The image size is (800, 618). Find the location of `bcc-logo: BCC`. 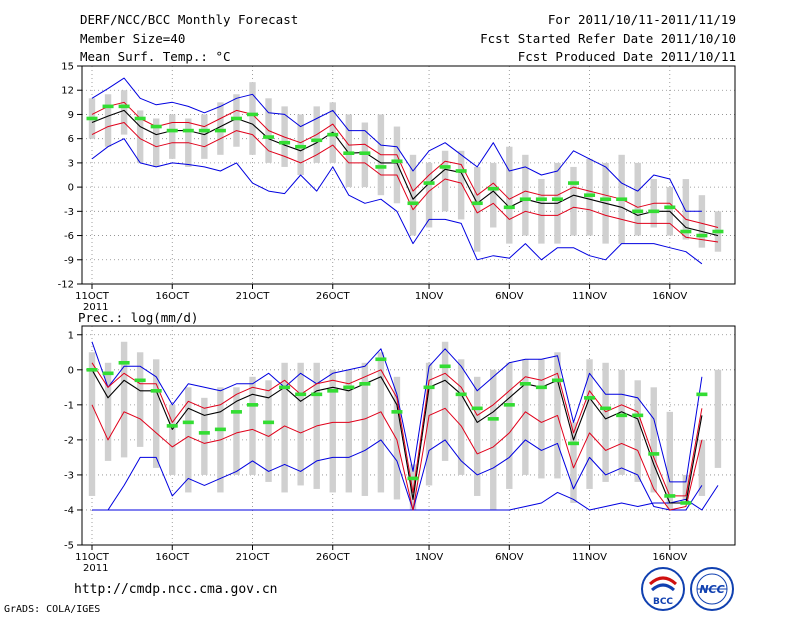

bcc-logo: BCC is located at coordinates (663, 589).